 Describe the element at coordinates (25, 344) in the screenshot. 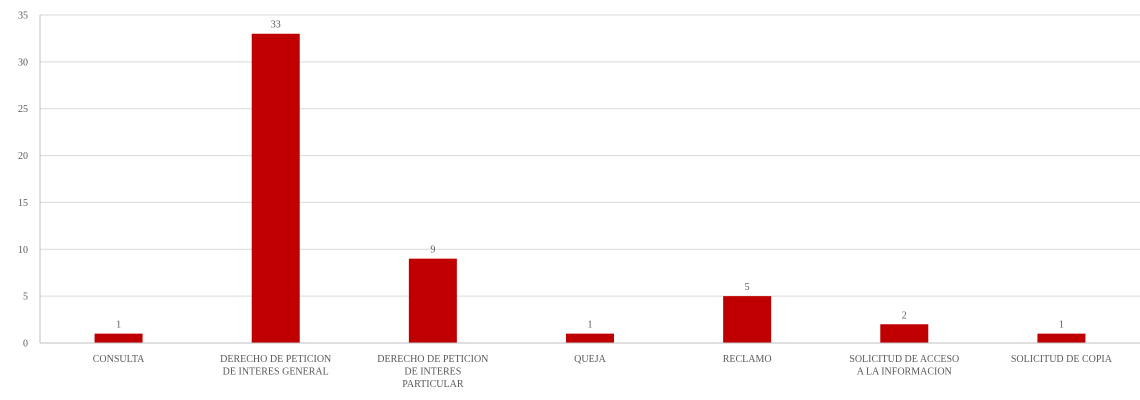

I see `y-tick-label: 0` at that location.